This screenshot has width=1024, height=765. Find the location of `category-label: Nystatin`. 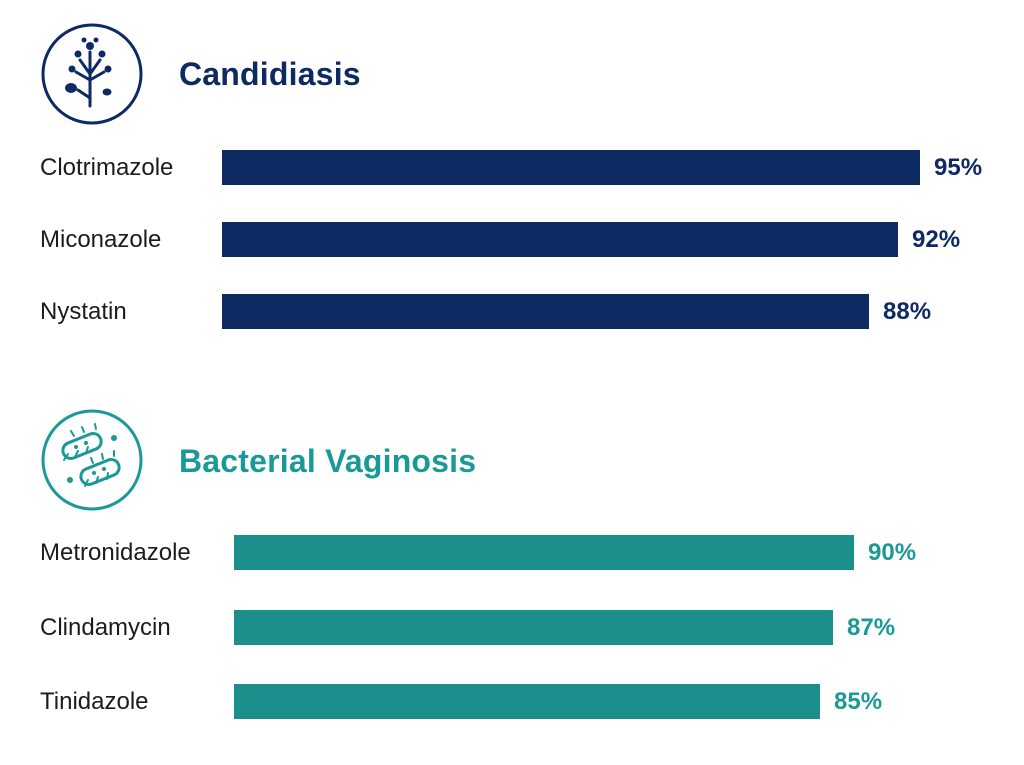

category-label: Nystatin is located at coordinates (83, 311).